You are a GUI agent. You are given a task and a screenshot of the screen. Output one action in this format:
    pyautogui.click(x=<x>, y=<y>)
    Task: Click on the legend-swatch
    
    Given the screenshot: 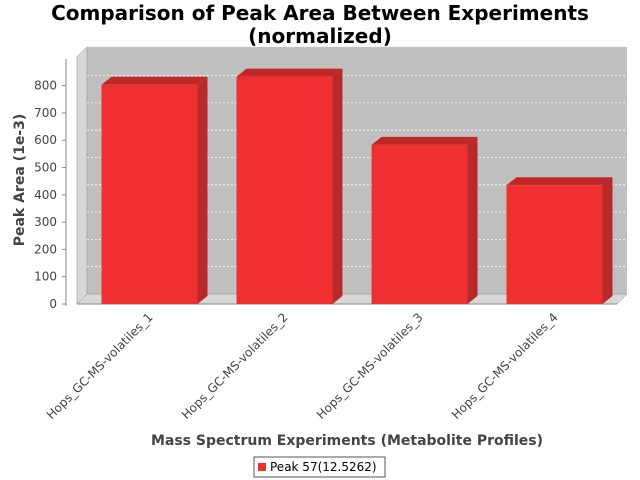 What is the action you would take?
    pyautogui.click(x=262, y=467)
    